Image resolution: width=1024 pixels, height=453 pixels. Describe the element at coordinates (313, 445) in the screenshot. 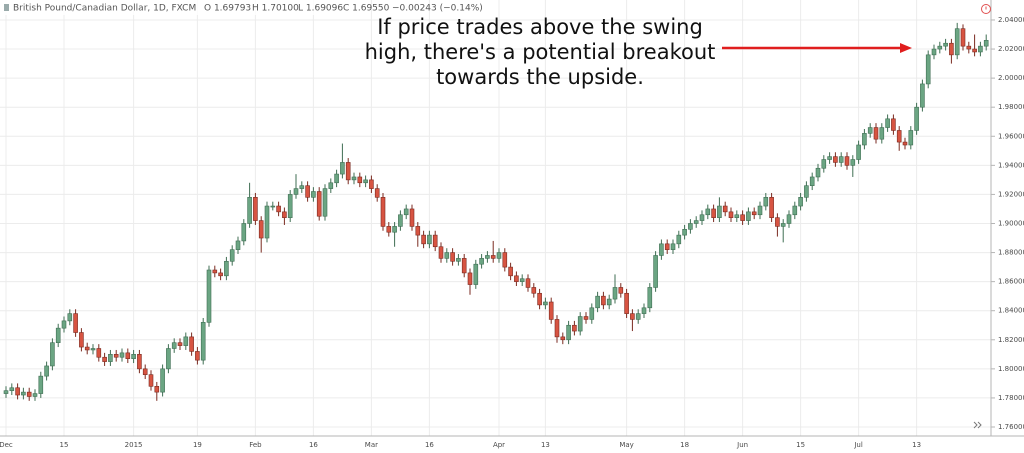

I see `x-tick-label: 16` at that location.